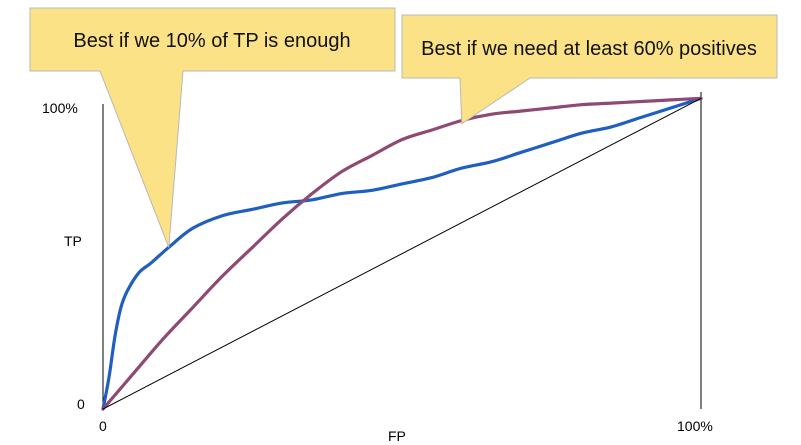 The image size is (801, 445). What do you see at coordinates (103, 426) in the screenshot?
I see `x-tick-left: 0` at bounding box center [103, 426].